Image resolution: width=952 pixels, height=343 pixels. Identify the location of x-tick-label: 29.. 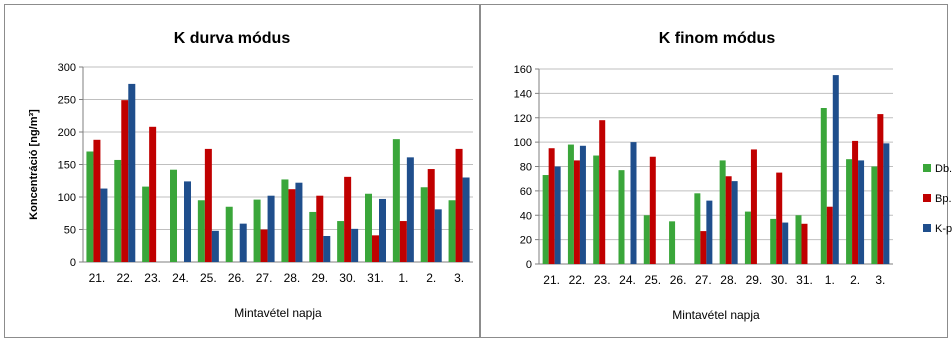
(319, 278).